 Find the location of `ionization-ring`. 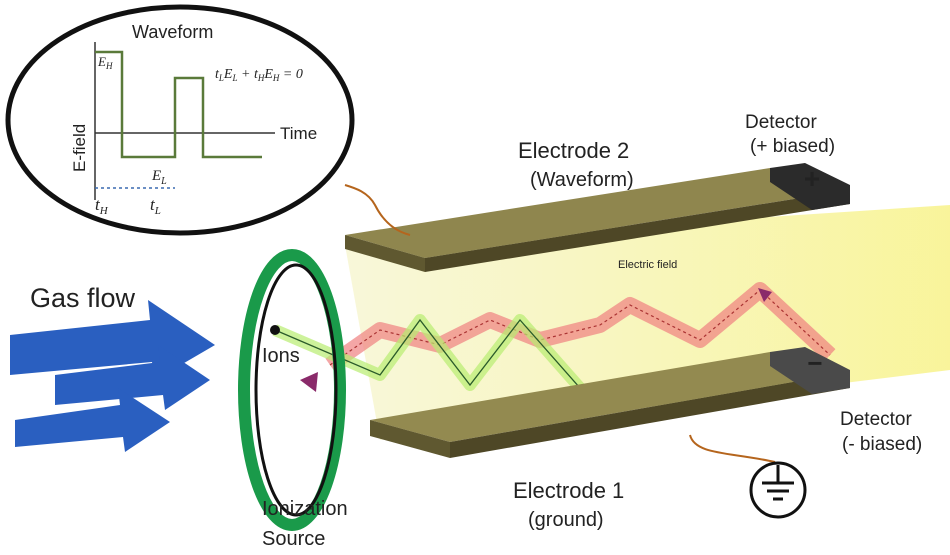

ionization-ring is located at coordinates (292, 390).